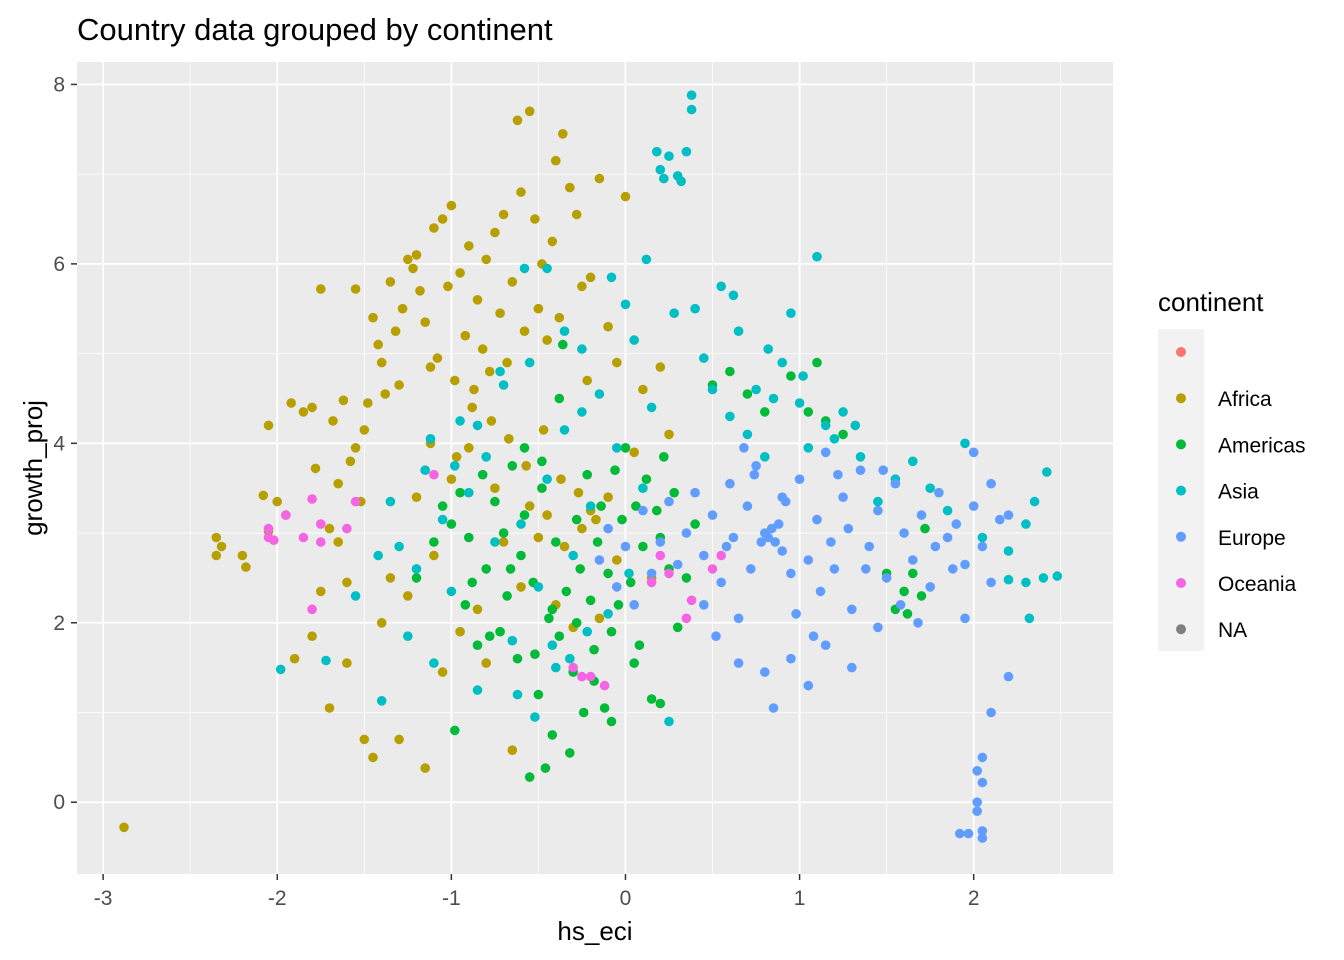 This screenshot has width=1344, height=960. What do you see at coordinates (277, 898) in the screenshot?
I see `x-tick-label: -2` at bounding box center [277, 898].